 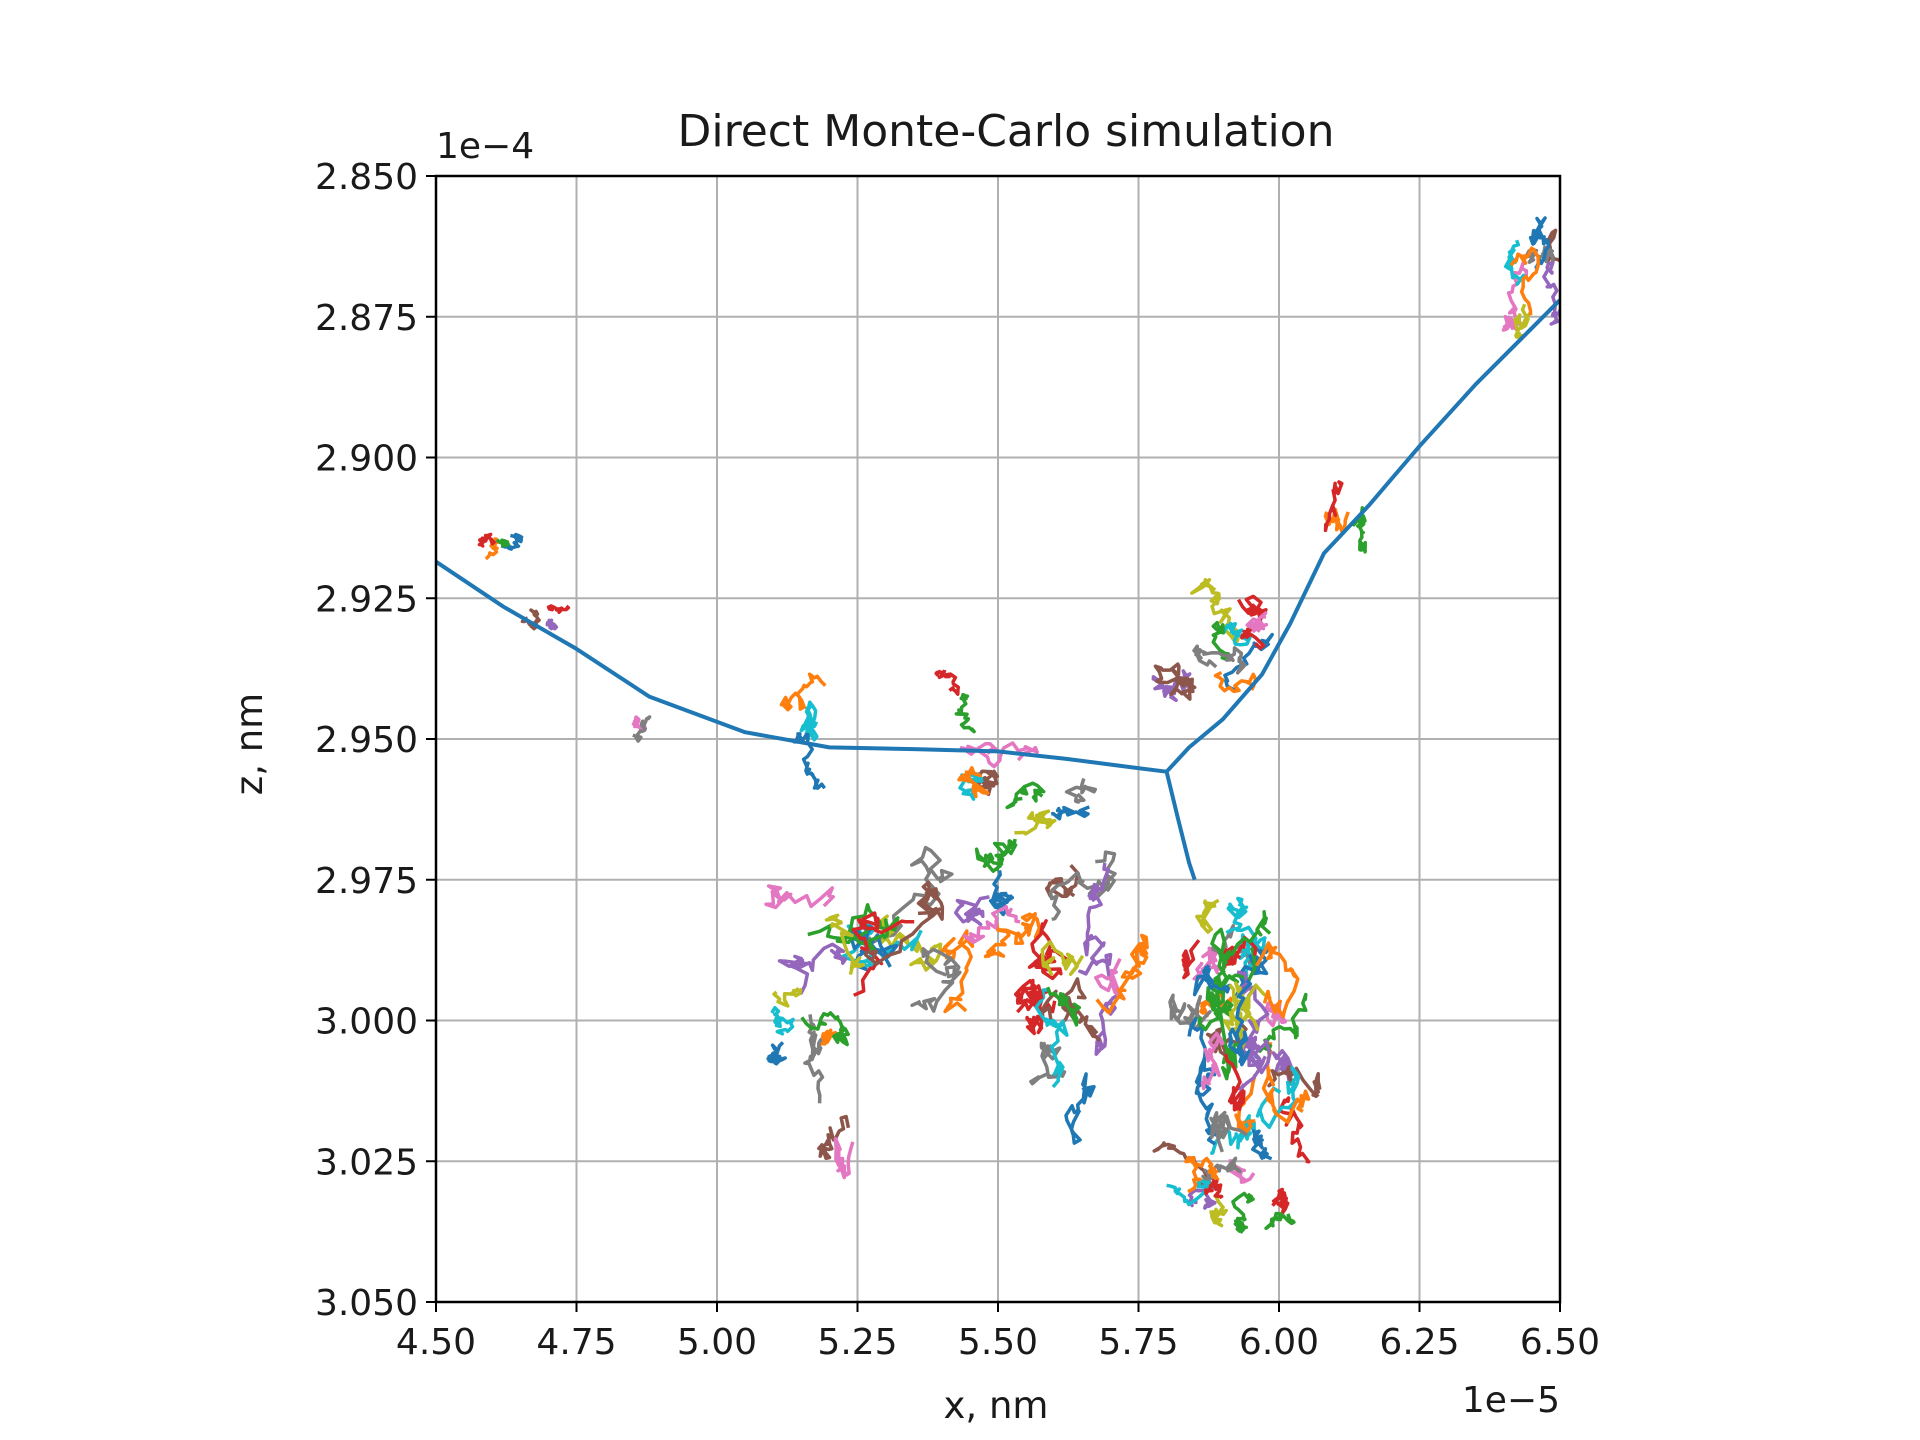 What do you see at coordinates (857, 1342) in the screenshot?
I see `x-tick-label: 5.25` at bounding box center [857, 1342].